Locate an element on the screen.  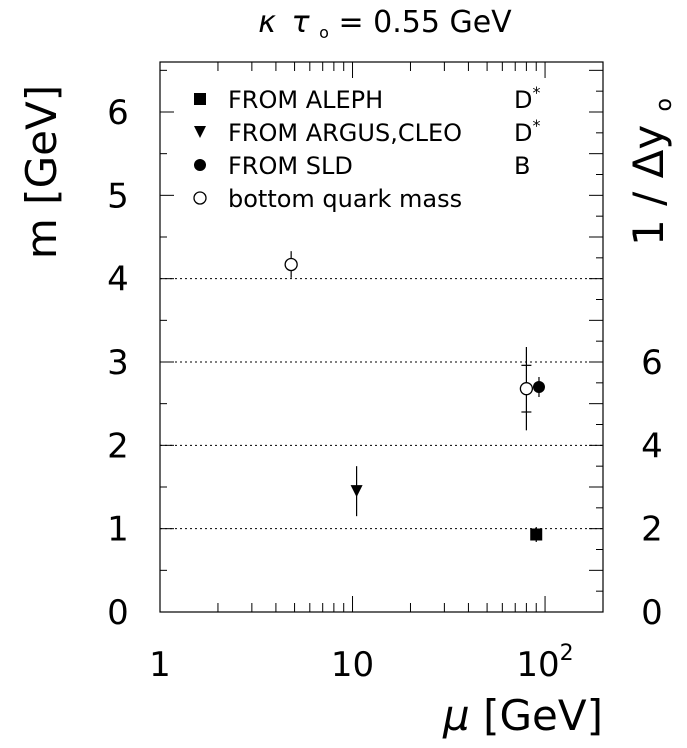
title-rest: = 0.55 GeV is located at coordinates (425, 22).